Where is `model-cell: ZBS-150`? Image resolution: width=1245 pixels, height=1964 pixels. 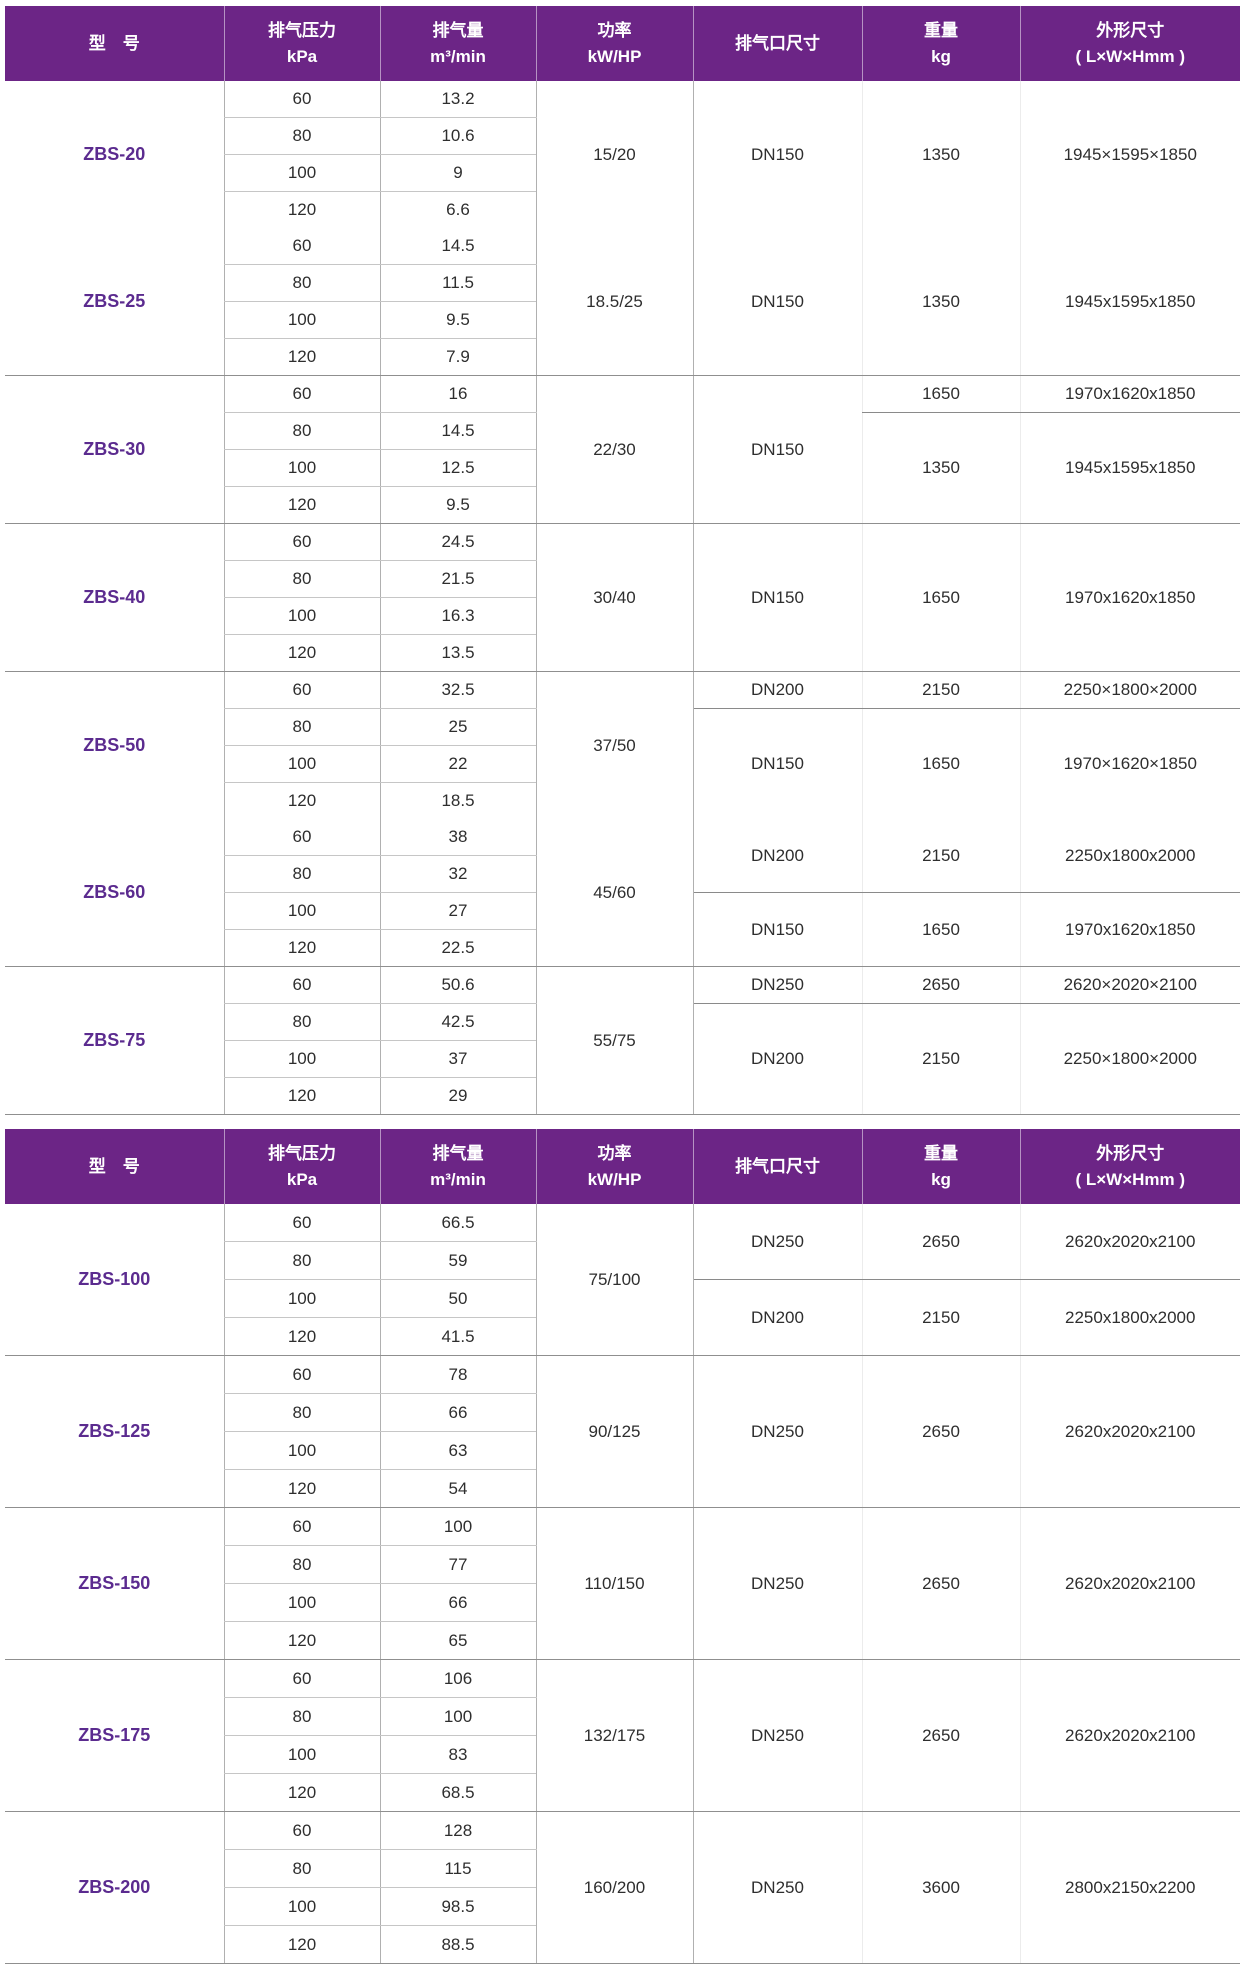 model-cell: ZBS-150 is located at coordinates (114, 1583).